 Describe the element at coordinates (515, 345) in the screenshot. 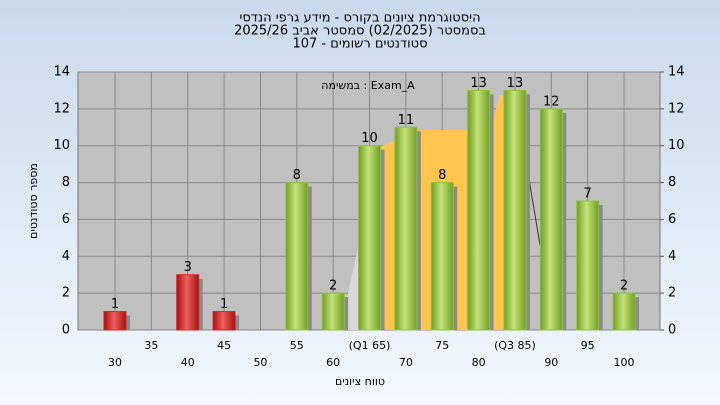

I see `x-tick-label: (Q3 85)` at that location.